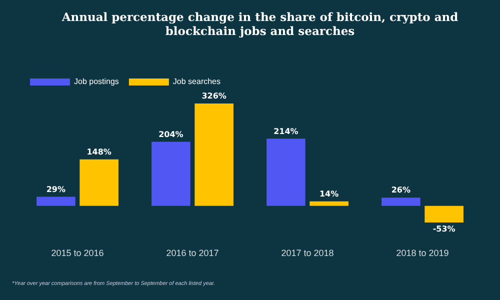 The width and height of the screenshot is (500, 300). What do you see at coordinates (260, 24) in the screenshot?
I see `chart-title: Annual percentage change in the share of bitcoin, crypto and blockchain jobs and searches` at bounding box center [260, 24].